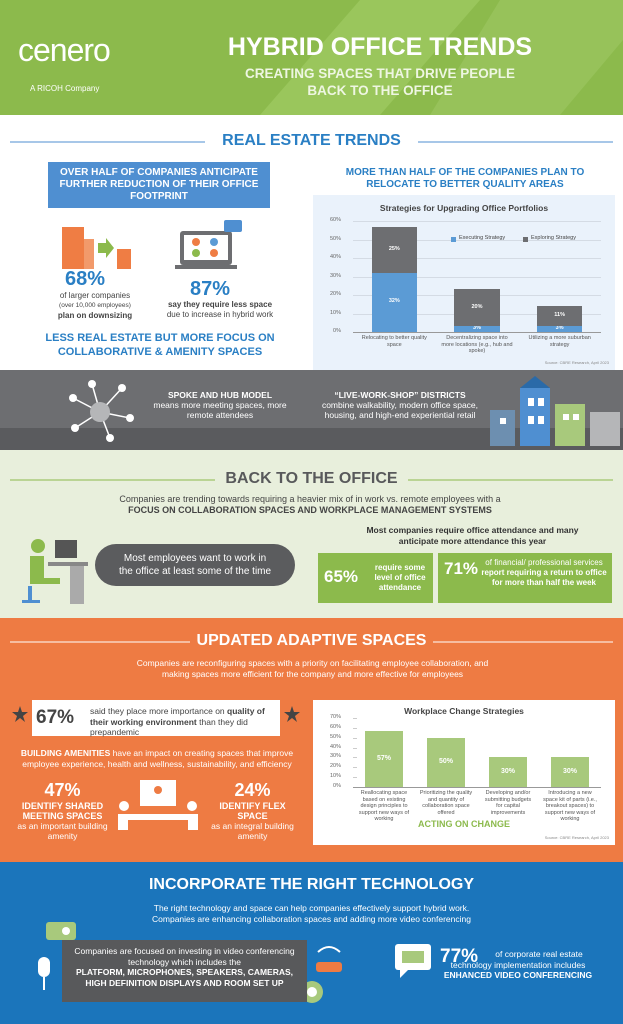 The height and width of the screenshot is (1024, 623). What do you see at coordinates (464, 824) in the screenshot?
I see `chart-subtitle: ACTING ON CHANGE` at bounding box center [464, 824].